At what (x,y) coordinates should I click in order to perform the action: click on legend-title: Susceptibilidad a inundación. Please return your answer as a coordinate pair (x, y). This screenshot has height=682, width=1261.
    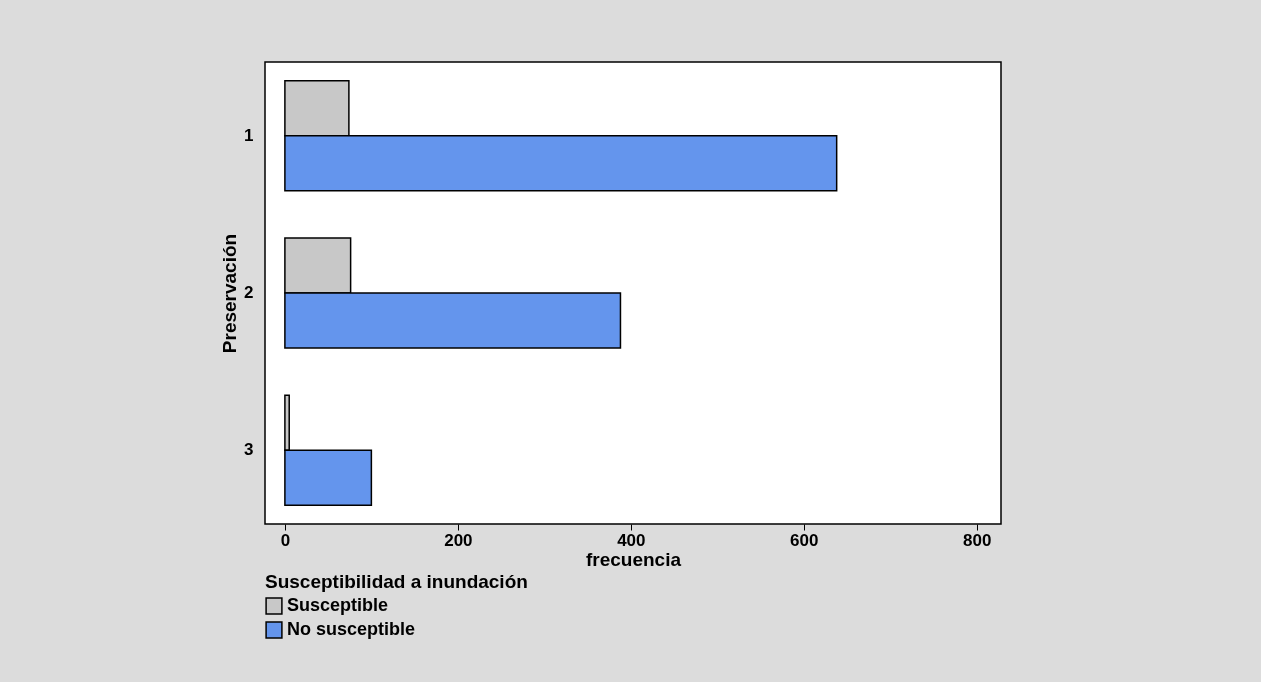
    Looking at the image, I should click on (396, 581).